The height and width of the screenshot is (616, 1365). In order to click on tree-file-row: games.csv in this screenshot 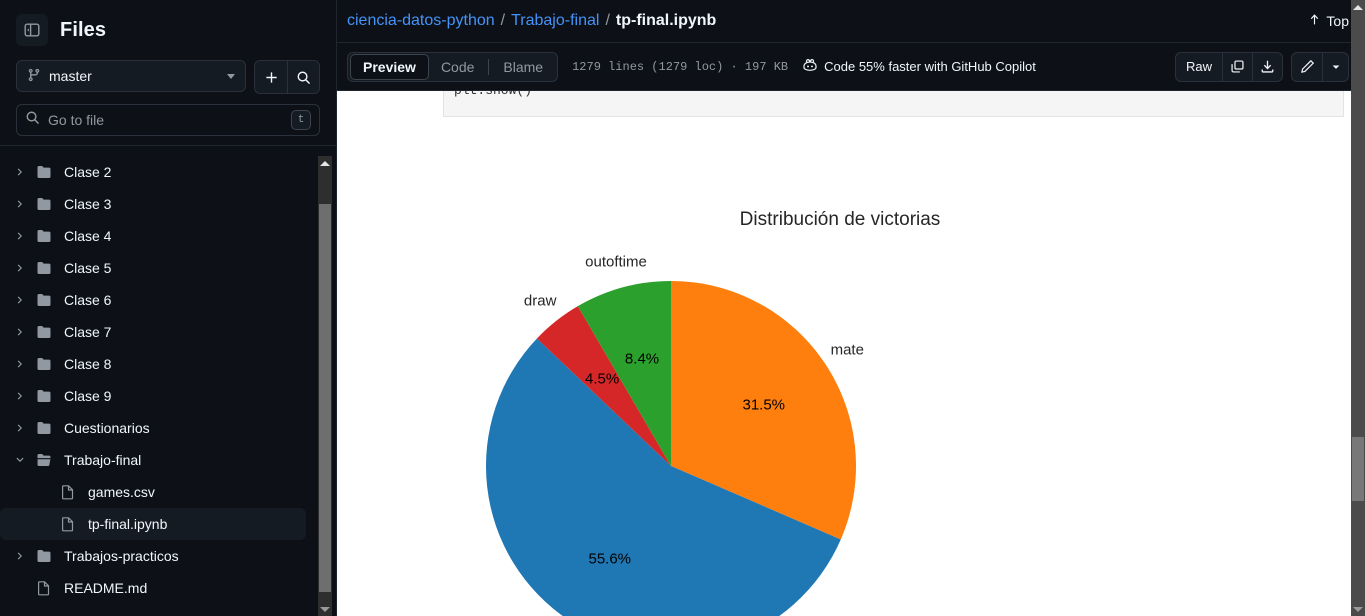, I will do `click(153, 492)`.